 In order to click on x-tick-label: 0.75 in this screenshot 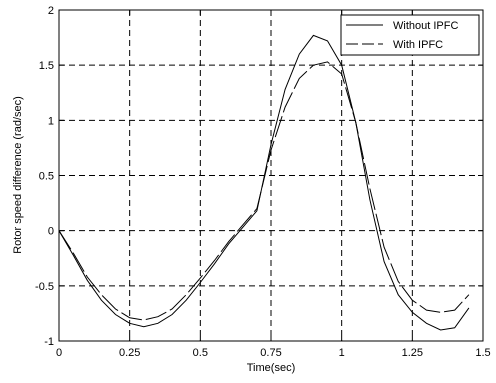, I will do `click(270, 353)`.